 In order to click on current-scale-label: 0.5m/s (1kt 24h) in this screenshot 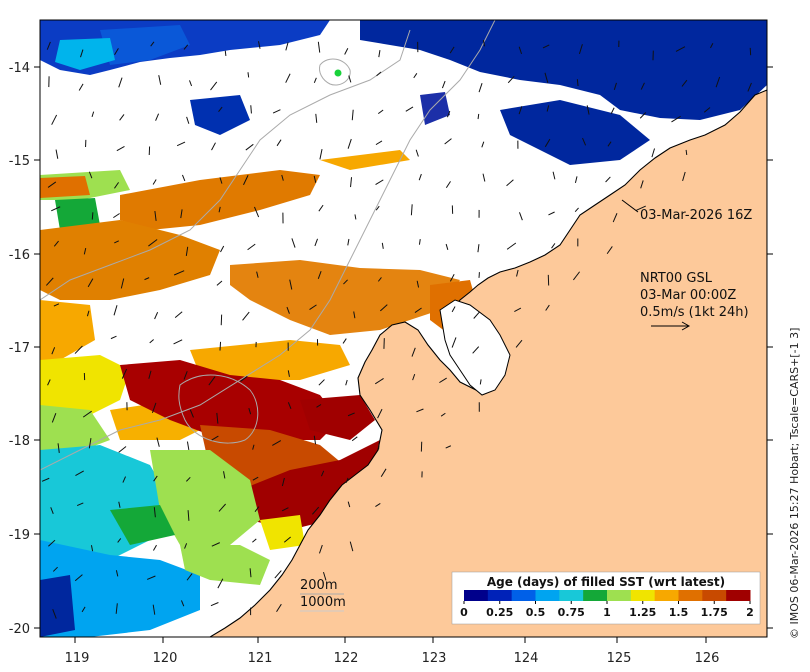, I will do `click(694, 312)`.